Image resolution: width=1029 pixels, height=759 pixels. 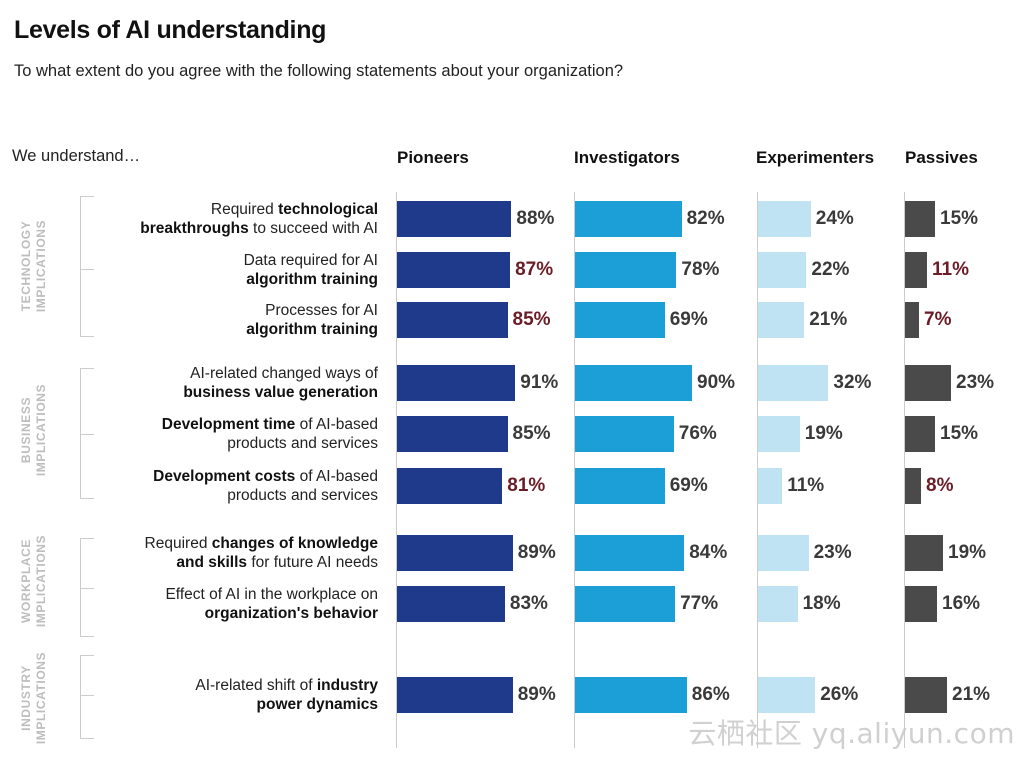 What do you see at coordinates (830, 269) in the screenshot?
I see `value-label-experimenters: 22%` at bounding box center [830, 269].